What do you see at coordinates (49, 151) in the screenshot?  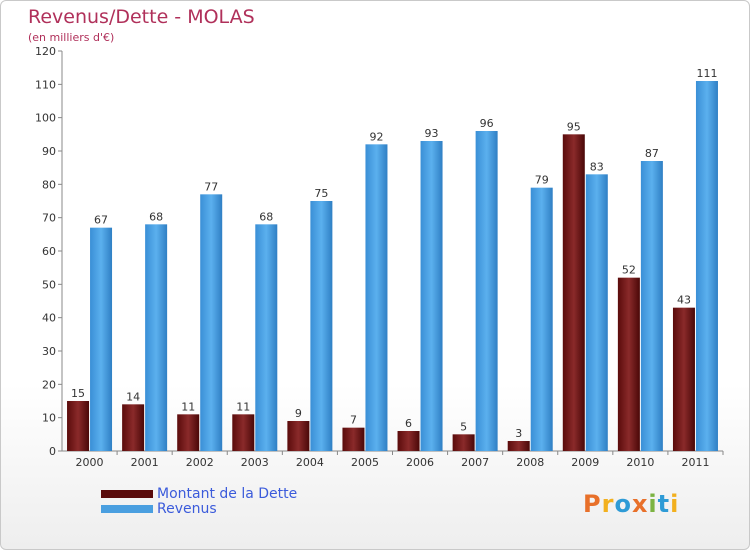 I see `y-tick-label: 90` at bounding box center [49, 151].